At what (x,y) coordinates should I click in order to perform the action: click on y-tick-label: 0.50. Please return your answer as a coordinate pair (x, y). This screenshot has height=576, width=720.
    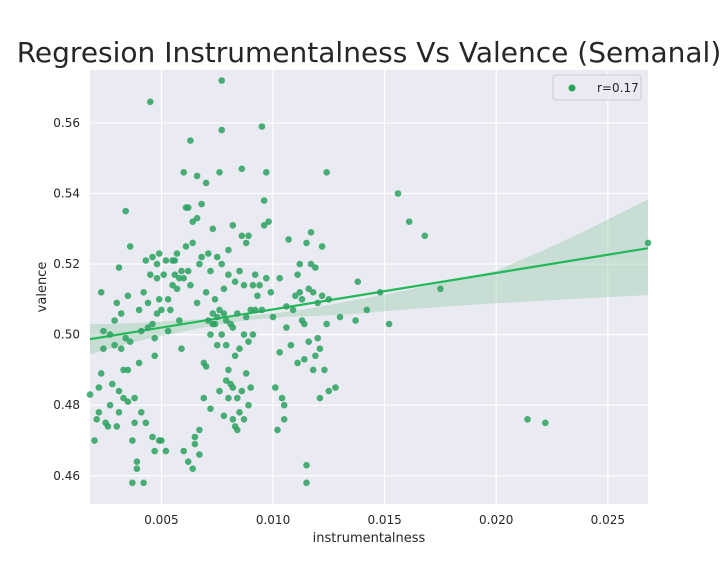
    Looking at the image, I should click on (66, 335).